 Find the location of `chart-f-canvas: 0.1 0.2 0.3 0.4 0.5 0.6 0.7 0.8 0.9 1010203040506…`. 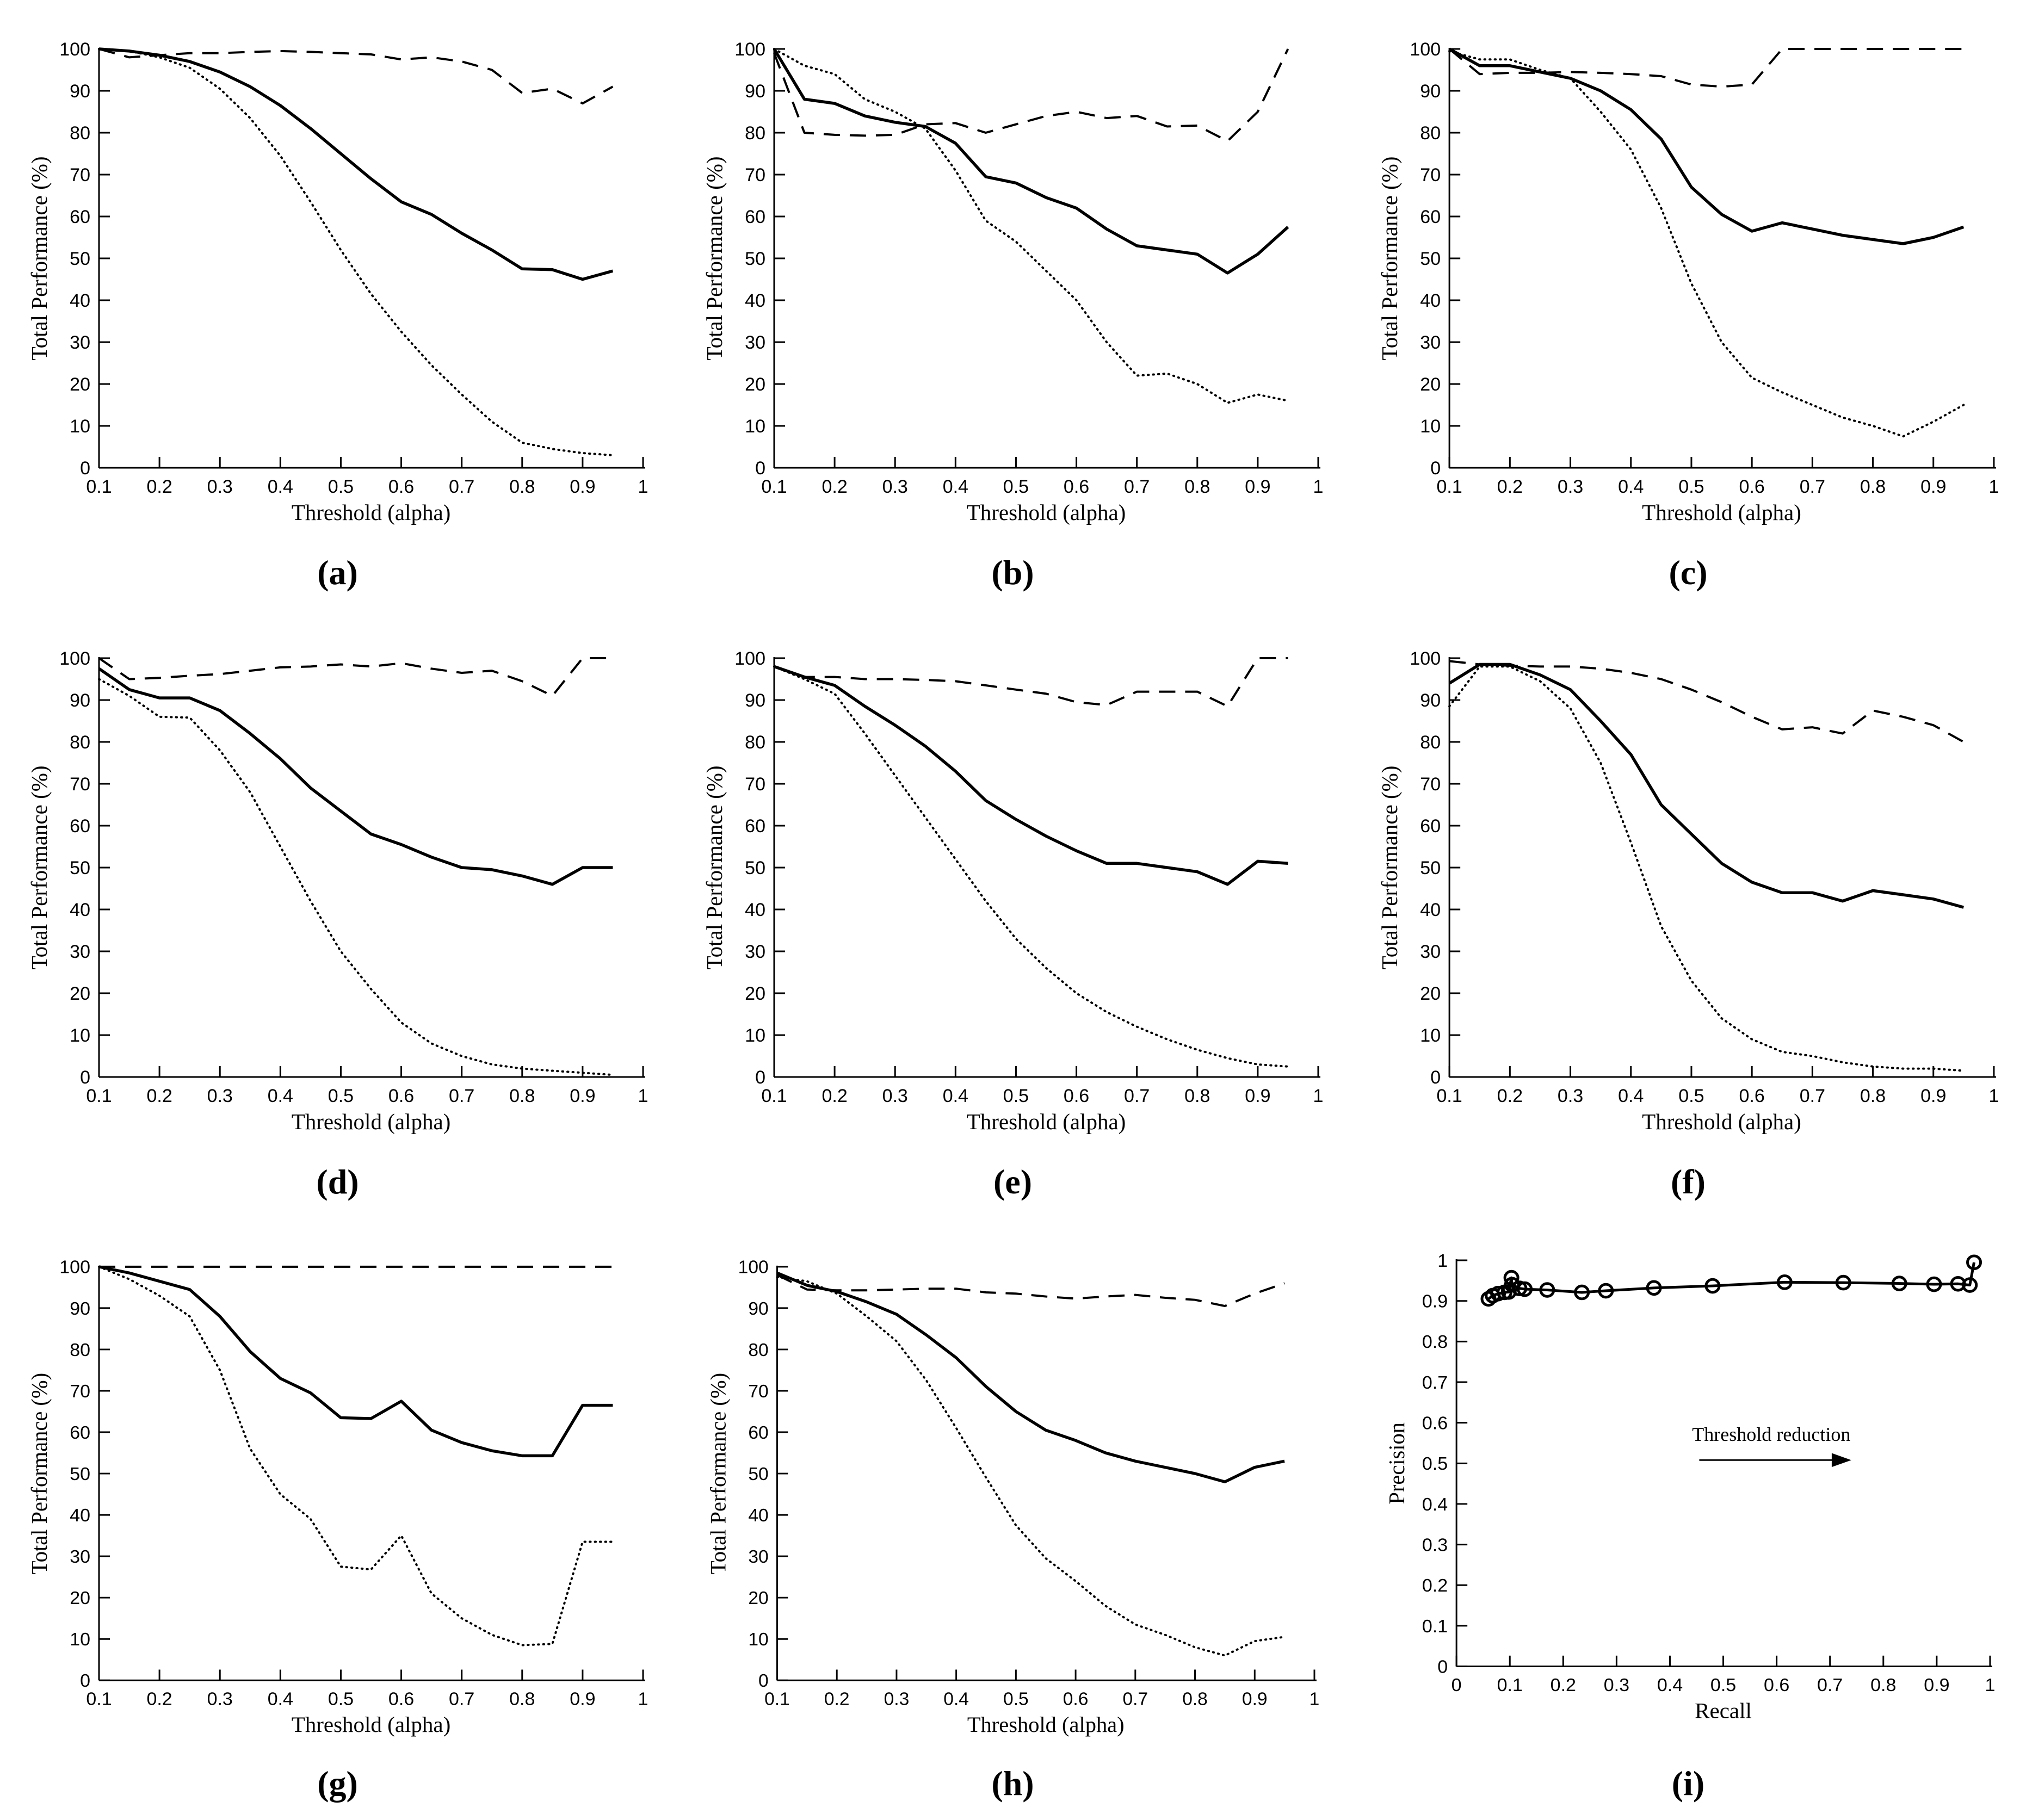

chart-f-canvas: 0.1 0.2 0.3 0.4 0.5 0.6 0.7 0.8 0.9 1010203040506… is located at coordinates (1688, 891).